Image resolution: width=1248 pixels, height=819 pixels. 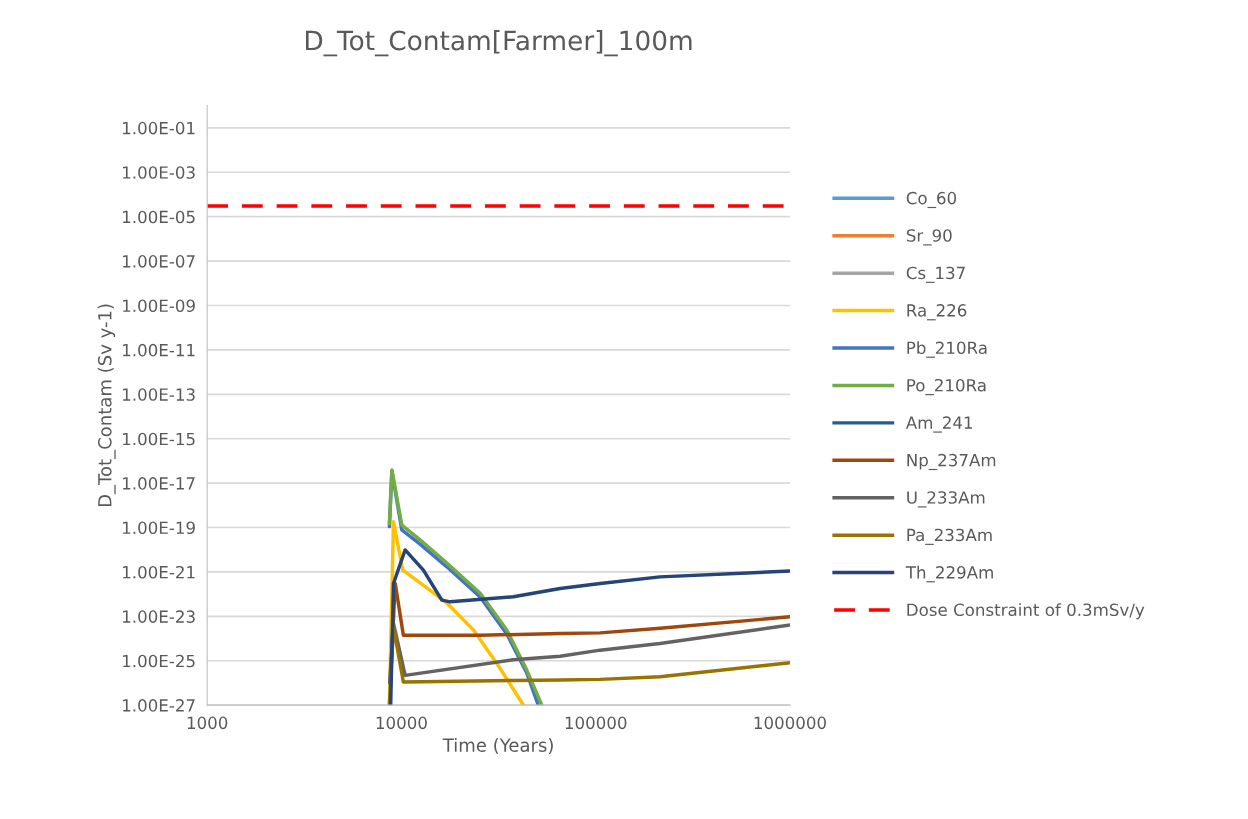 What do you see at coordinates (159, 350) in the screenshot?
I see `y-tick-label: 1.00E-11` at bounding box center [159, 350].